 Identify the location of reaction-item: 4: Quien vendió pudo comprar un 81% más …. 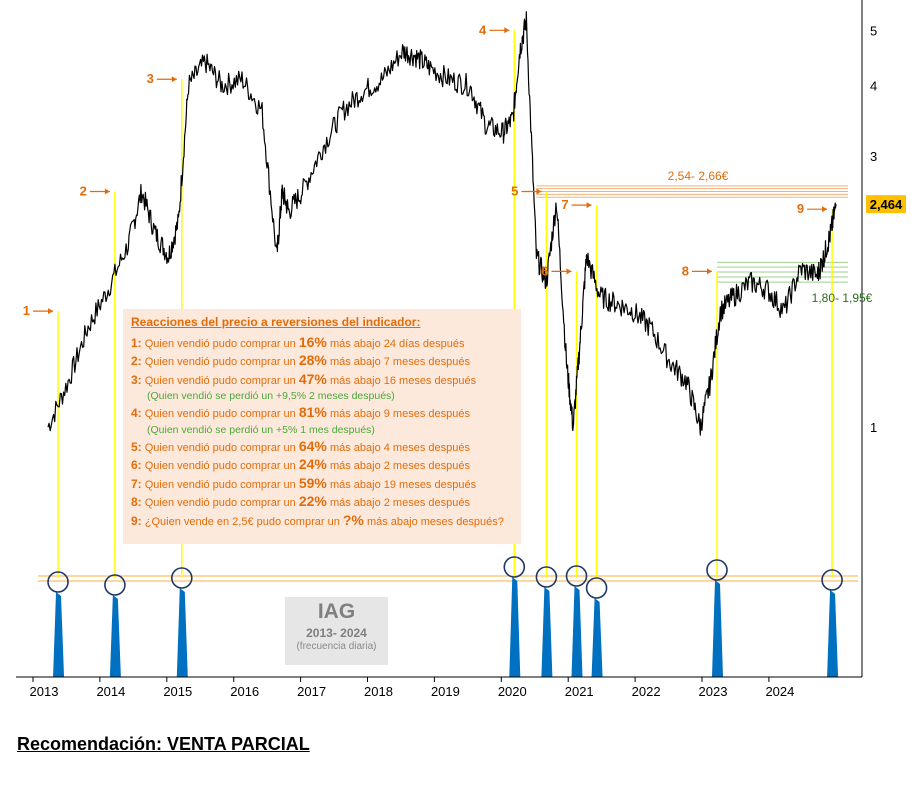
(322, 413).